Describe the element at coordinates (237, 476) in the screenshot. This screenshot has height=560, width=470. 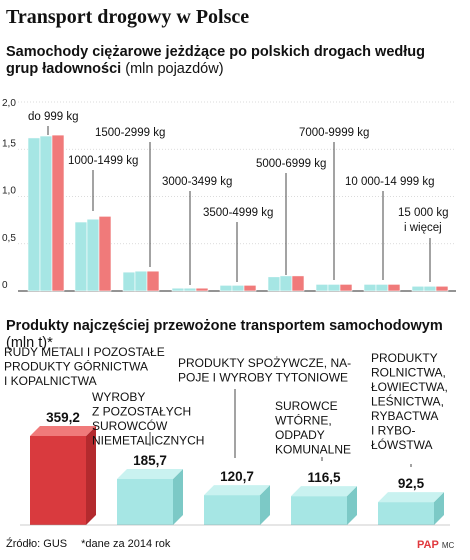
I see `value-label-2: 120,7` at that location.